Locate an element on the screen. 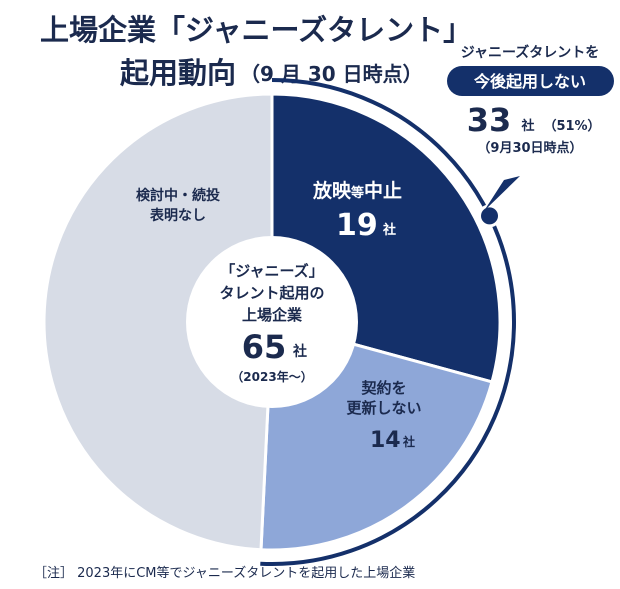  callout-pct: （51%） is located at coordinates (571, 126).